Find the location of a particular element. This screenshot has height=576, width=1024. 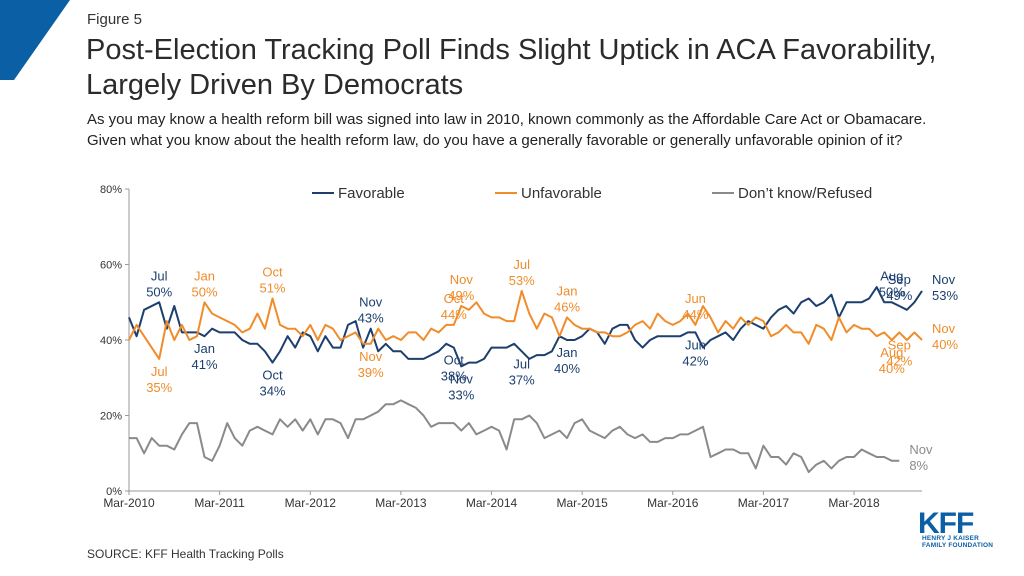

y-tick-label: 80% is located at coordinates (111, 190).